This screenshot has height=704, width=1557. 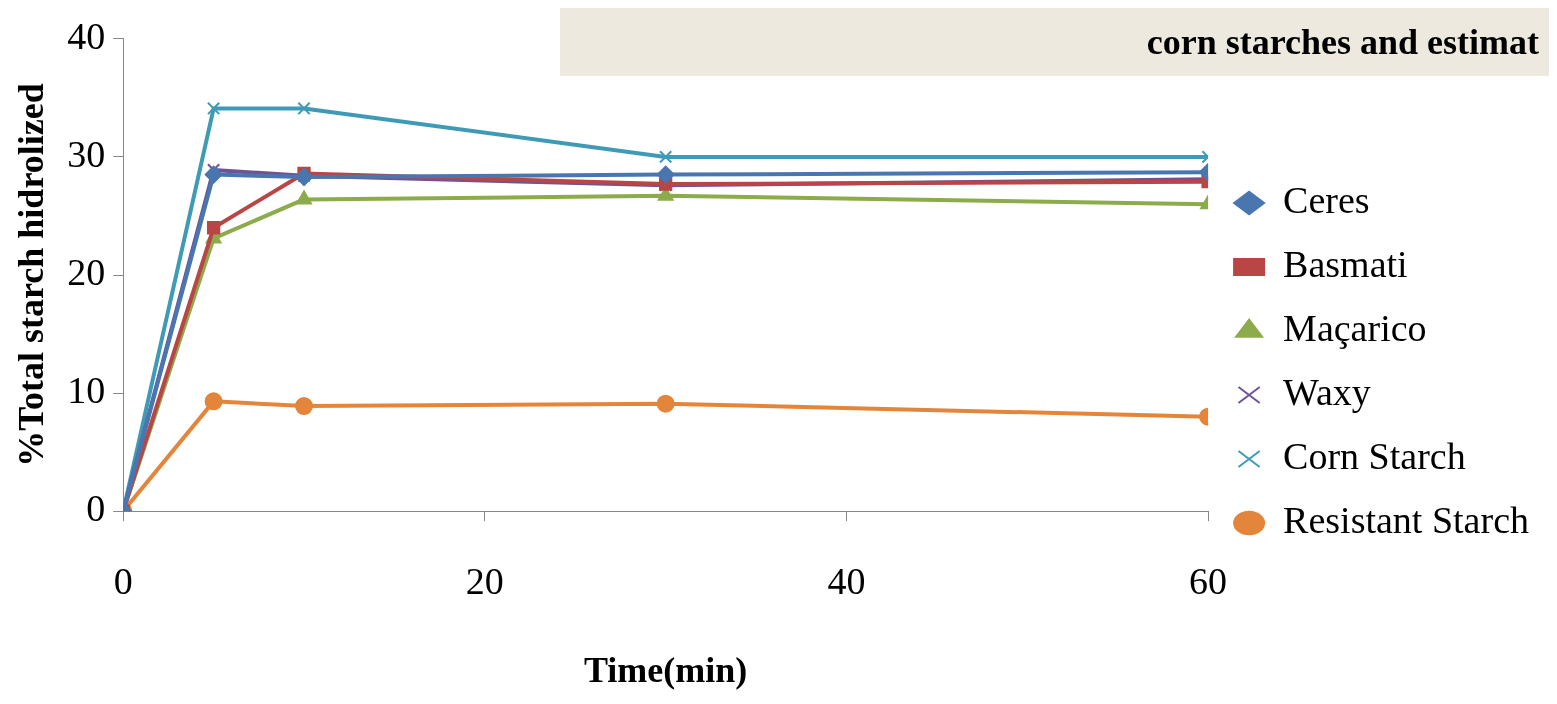 I want to click on x-tick-label: 20, so click(x=484, y=580).